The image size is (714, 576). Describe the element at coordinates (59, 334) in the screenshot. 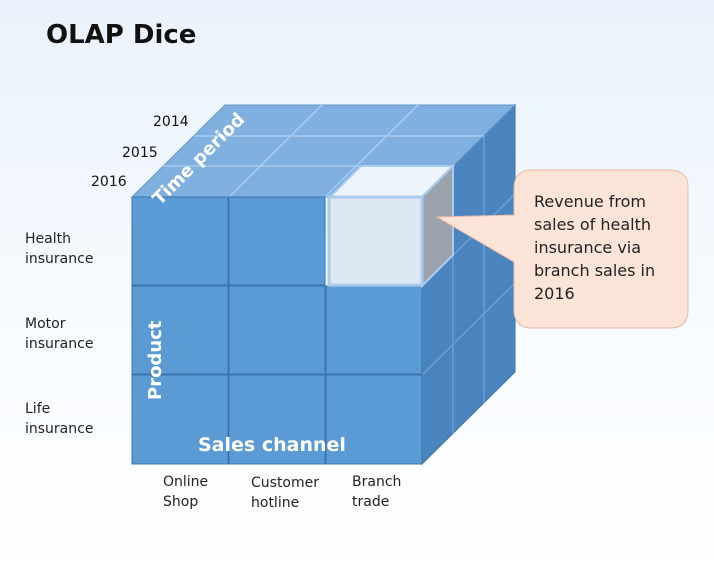

I see `product-label-motor: Motor insurance` at that location.